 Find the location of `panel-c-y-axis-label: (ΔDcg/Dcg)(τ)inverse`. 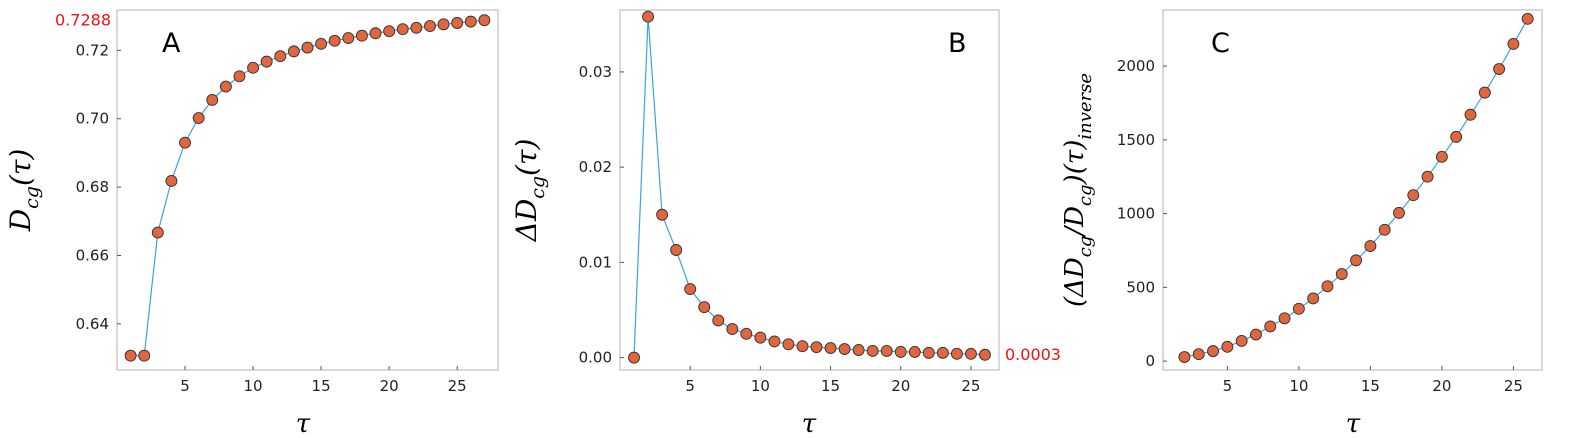

panel-c-y-axis-label: (ΔDcg/Dcg)(τ)inverse is located at coordinates (1078, 190).